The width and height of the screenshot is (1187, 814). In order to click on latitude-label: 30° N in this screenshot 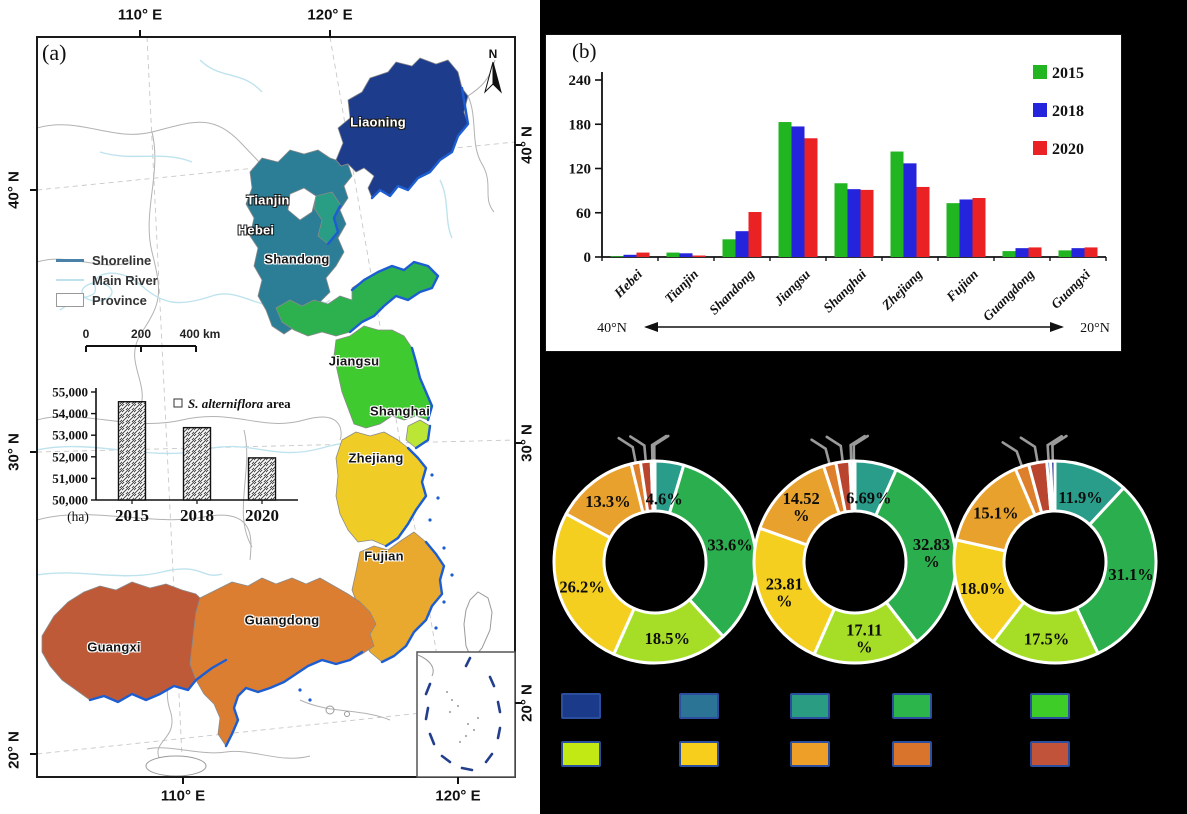, I will do `click(527, 443)`.